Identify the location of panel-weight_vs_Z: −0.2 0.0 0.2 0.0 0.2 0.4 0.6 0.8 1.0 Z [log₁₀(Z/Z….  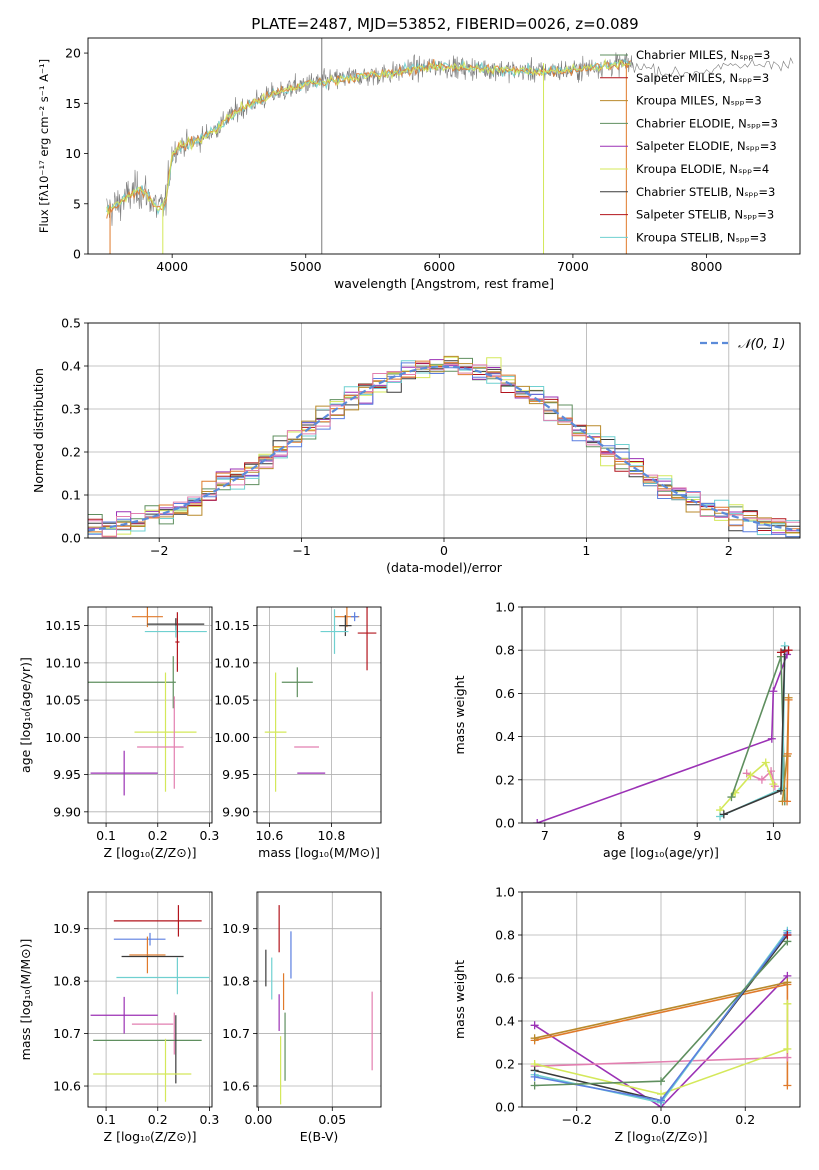
(626, 1014).